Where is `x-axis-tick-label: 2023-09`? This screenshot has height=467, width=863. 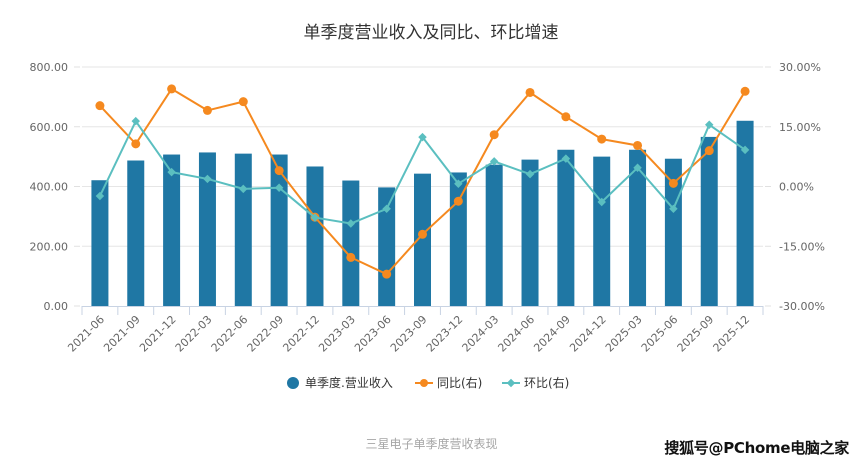 x-axis-tick-label: 2023-09 is located at coordinates (409, 334).